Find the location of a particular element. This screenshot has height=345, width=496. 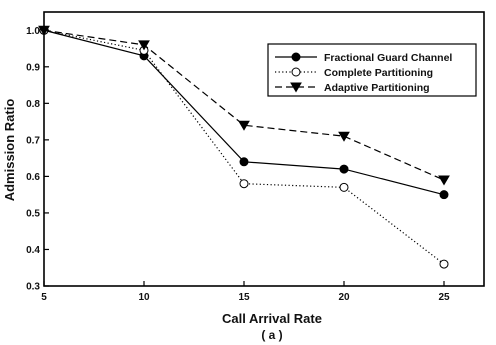

y-tick-label: 1.0 is located at coordinates (33, 31).